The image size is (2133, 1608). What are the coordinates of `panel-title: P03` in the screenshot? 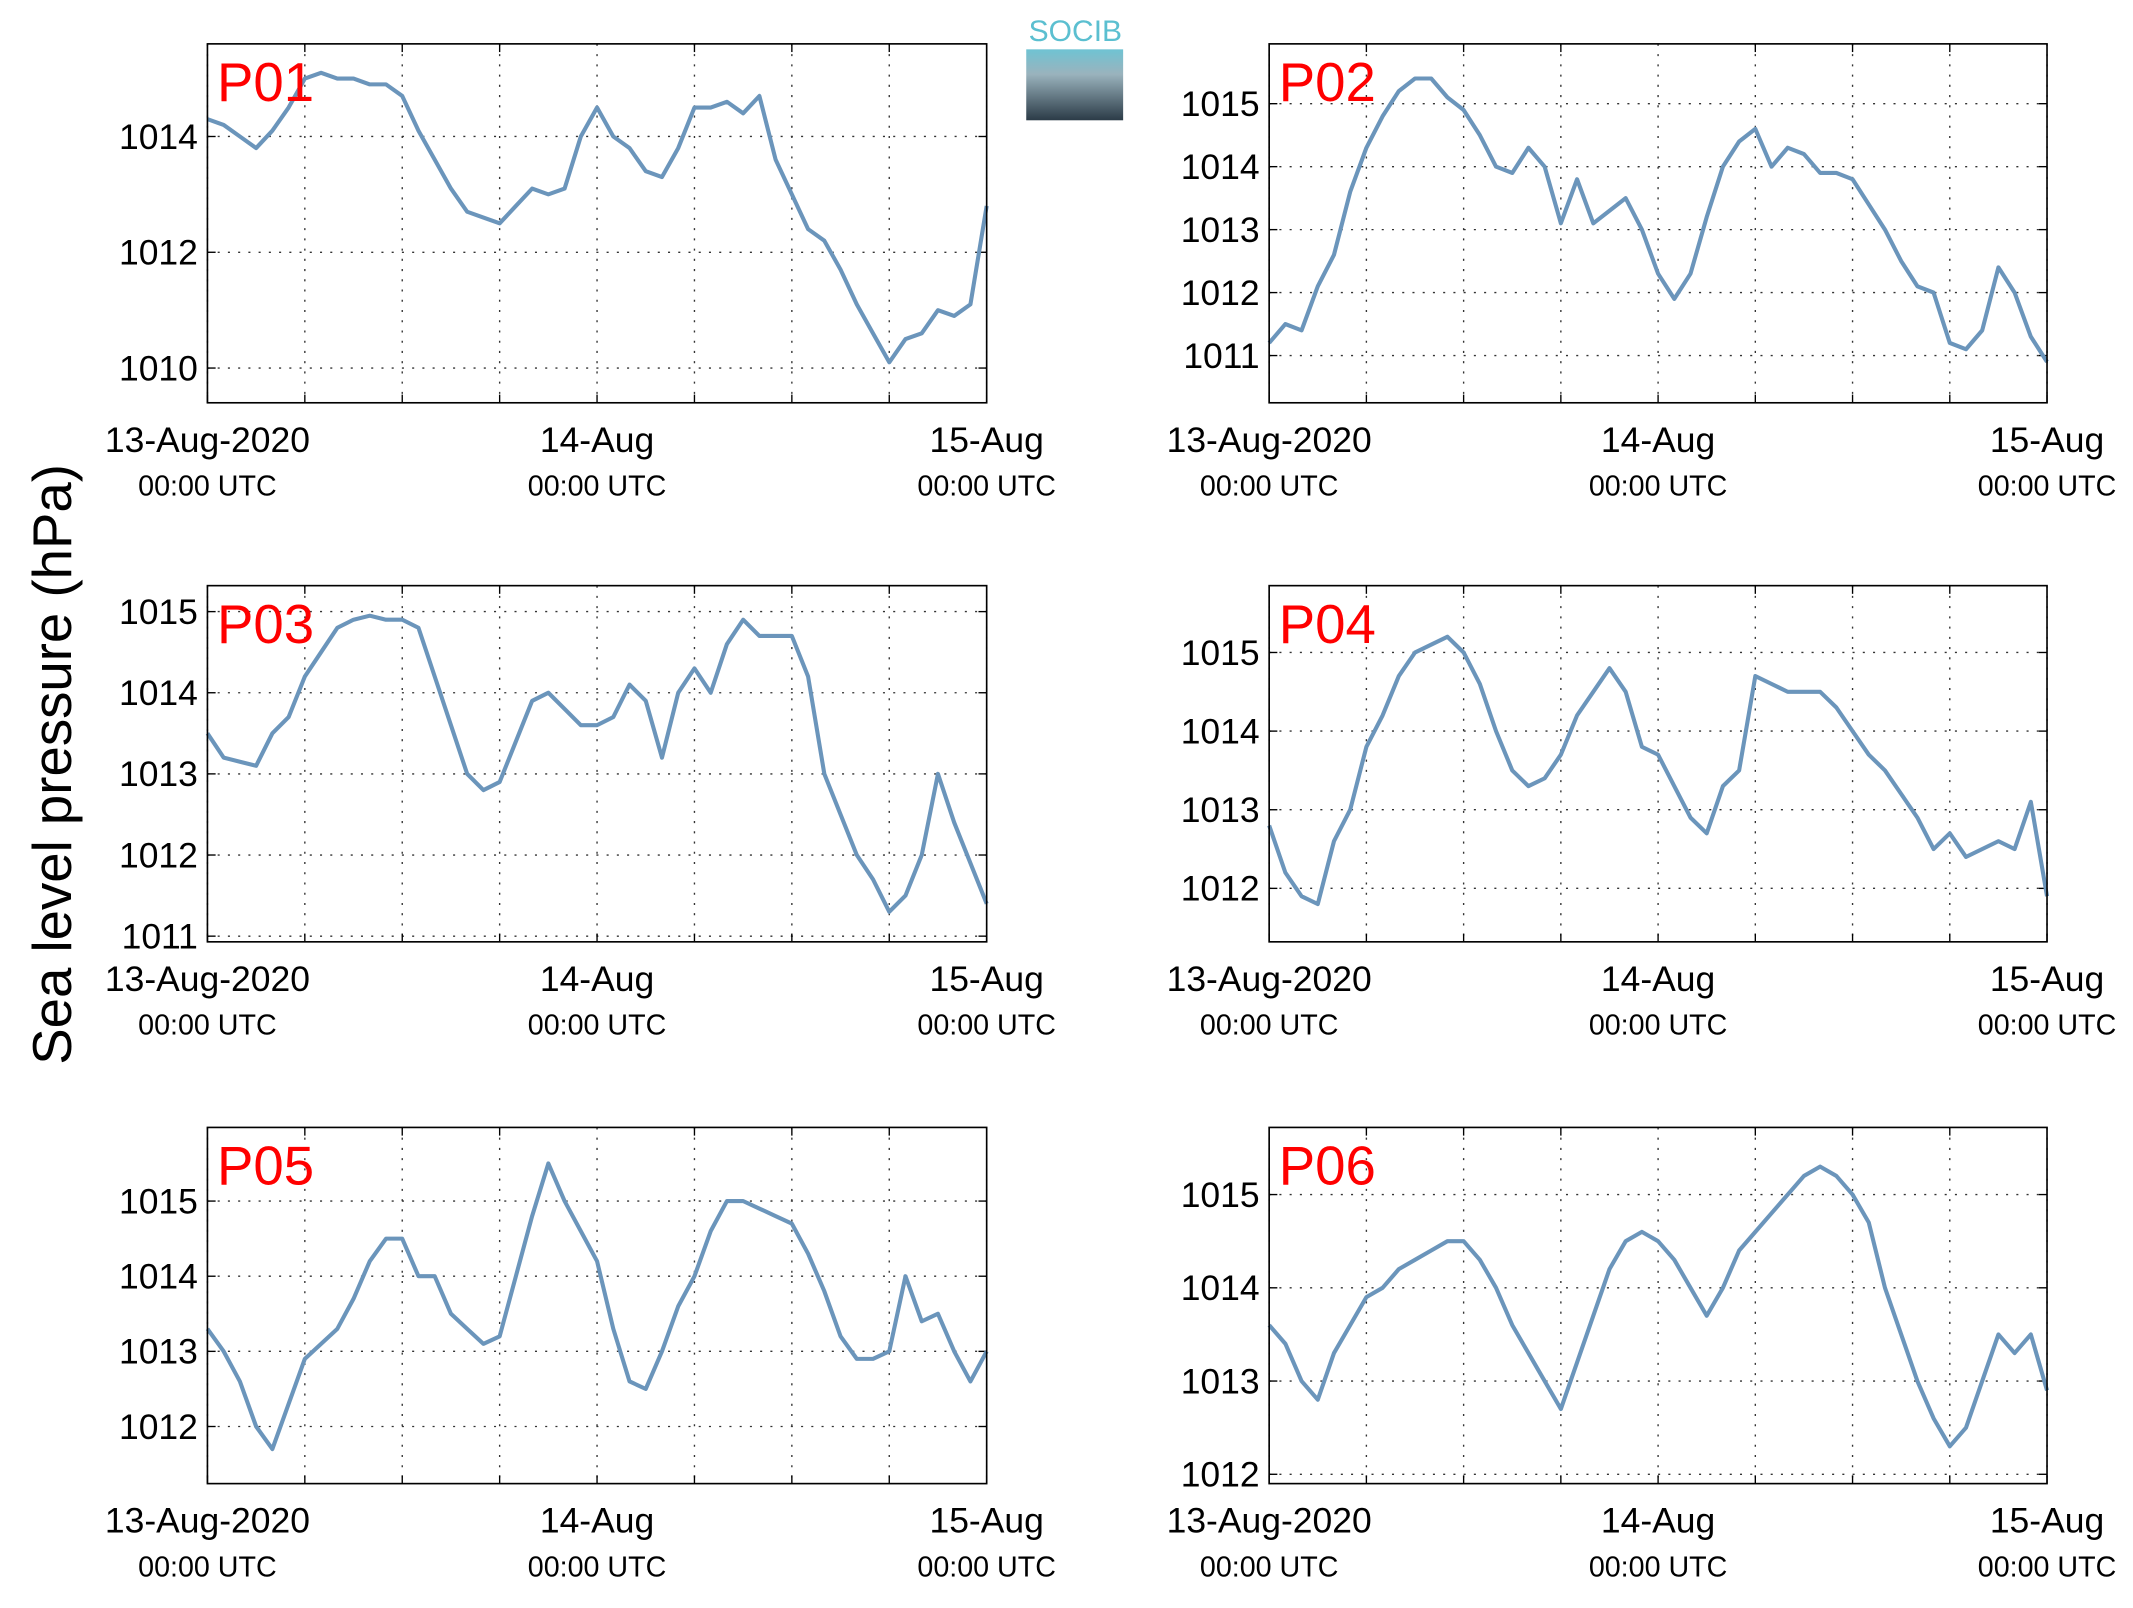 It's located at (265, 624).